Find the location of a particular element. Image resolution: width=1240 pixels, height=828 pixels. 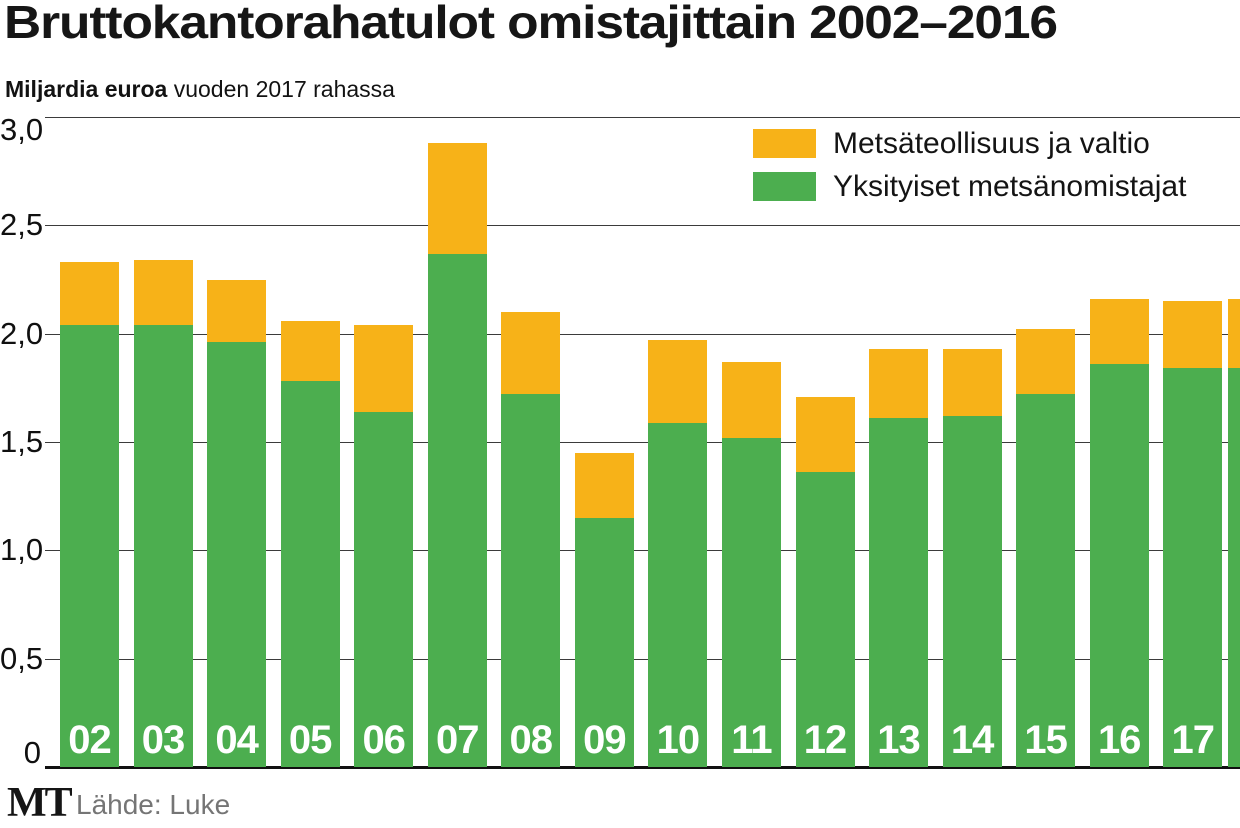

bar-year-label: 07 is located at coordinates (458, 740).